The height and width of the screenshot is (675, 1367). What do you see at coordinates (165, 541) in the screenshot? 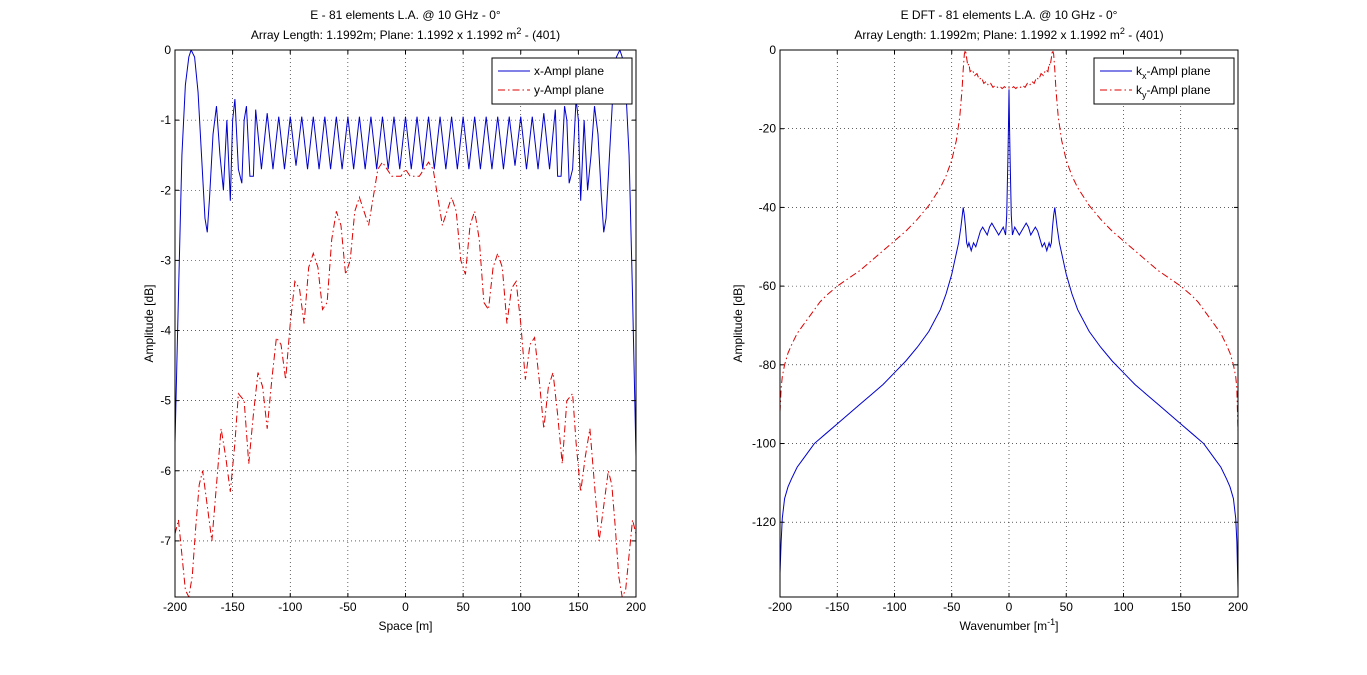
I see `y-tick-label: -7` at bounding box center [165, 541].